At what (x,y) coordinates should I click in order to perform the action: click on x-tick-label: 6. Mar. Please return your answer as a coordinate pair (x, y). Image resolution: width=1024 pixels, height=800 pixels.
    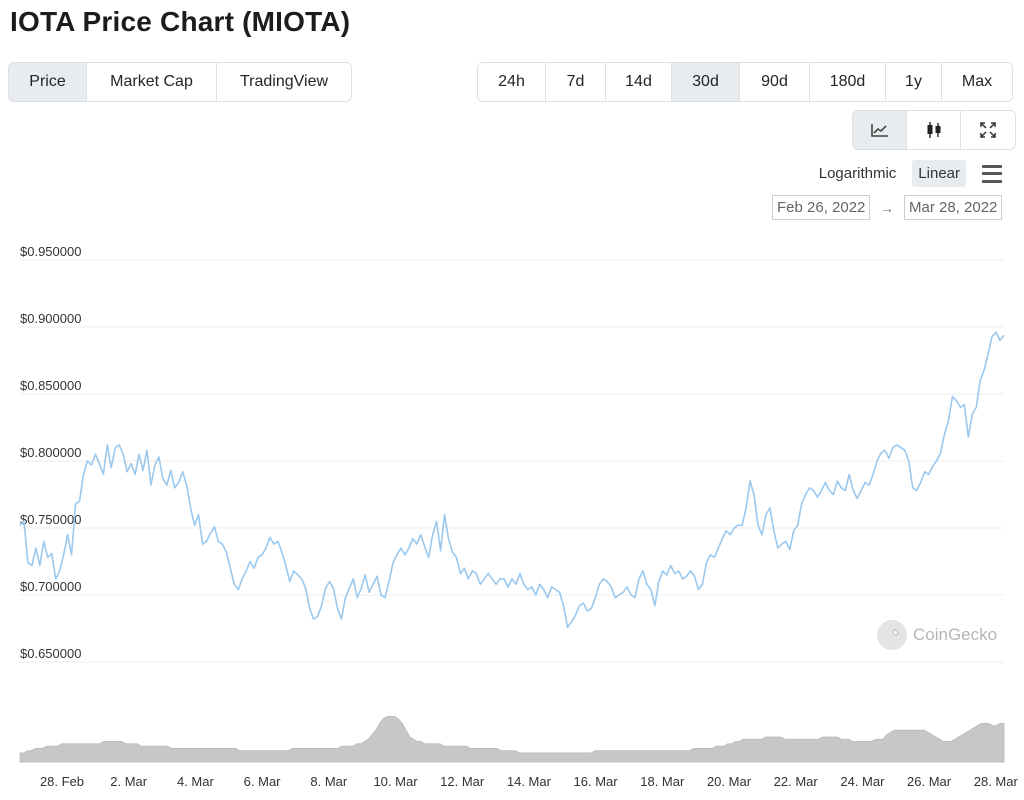
    Looking at the image, I should click on (263, 781).